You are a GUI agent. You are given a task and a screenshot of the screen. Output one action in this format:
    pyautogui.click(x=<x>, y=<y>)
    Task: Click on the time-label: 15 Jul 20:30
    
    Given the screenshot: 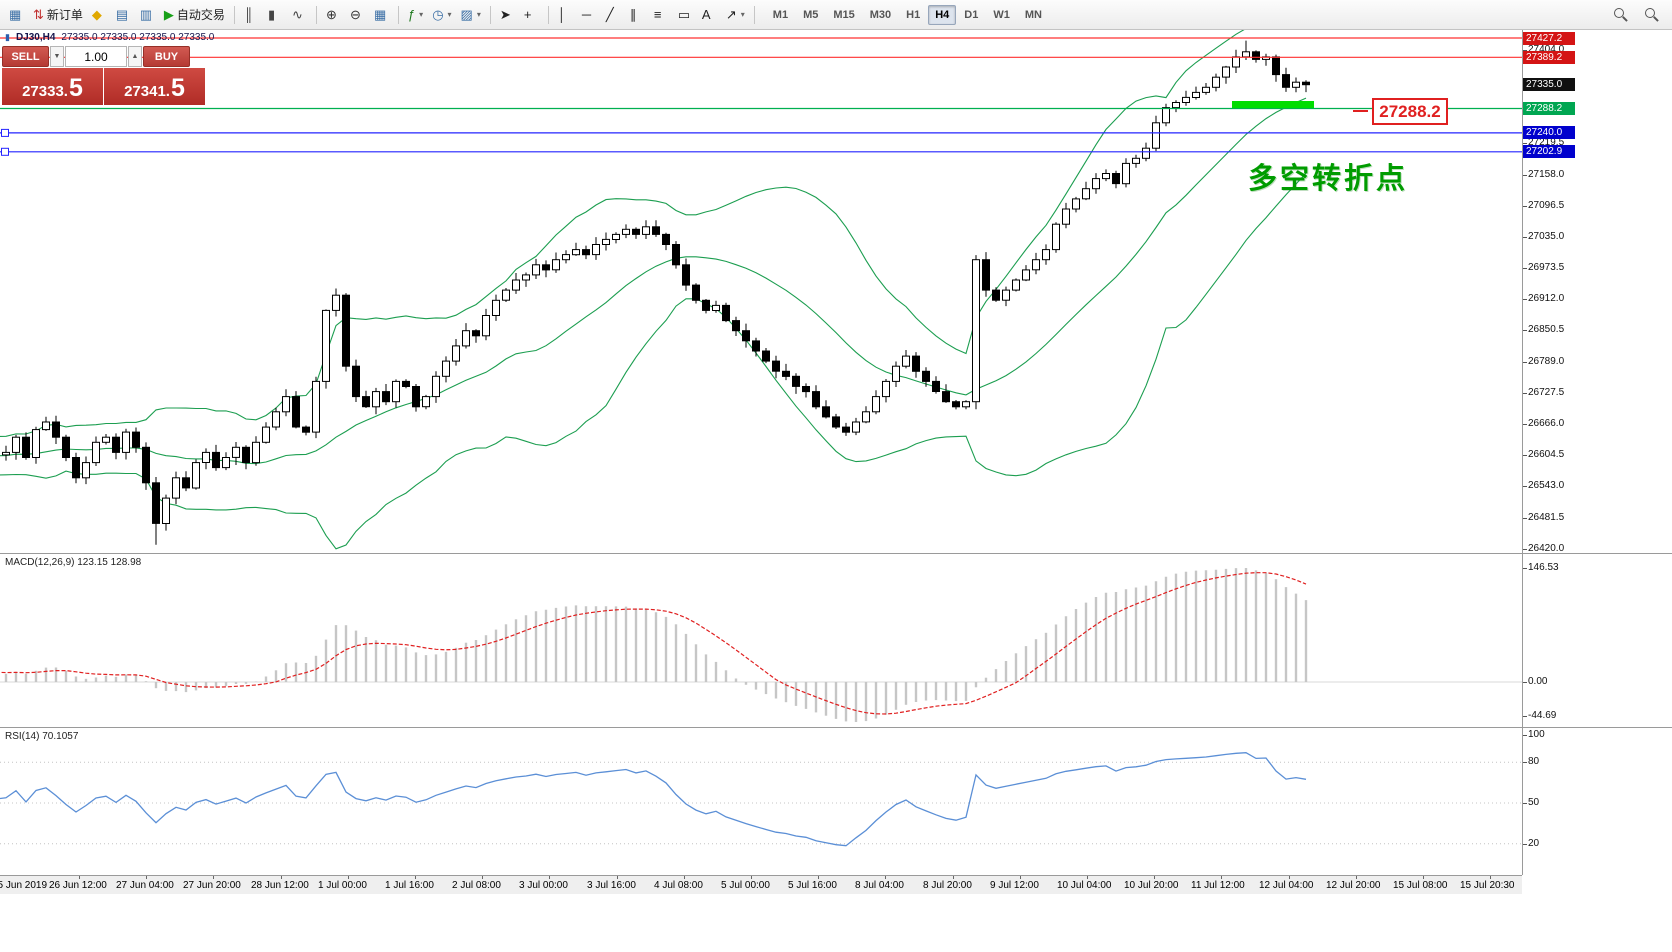 What is the action you would take?
    pyautogui.click(x=1487, y=885)
    